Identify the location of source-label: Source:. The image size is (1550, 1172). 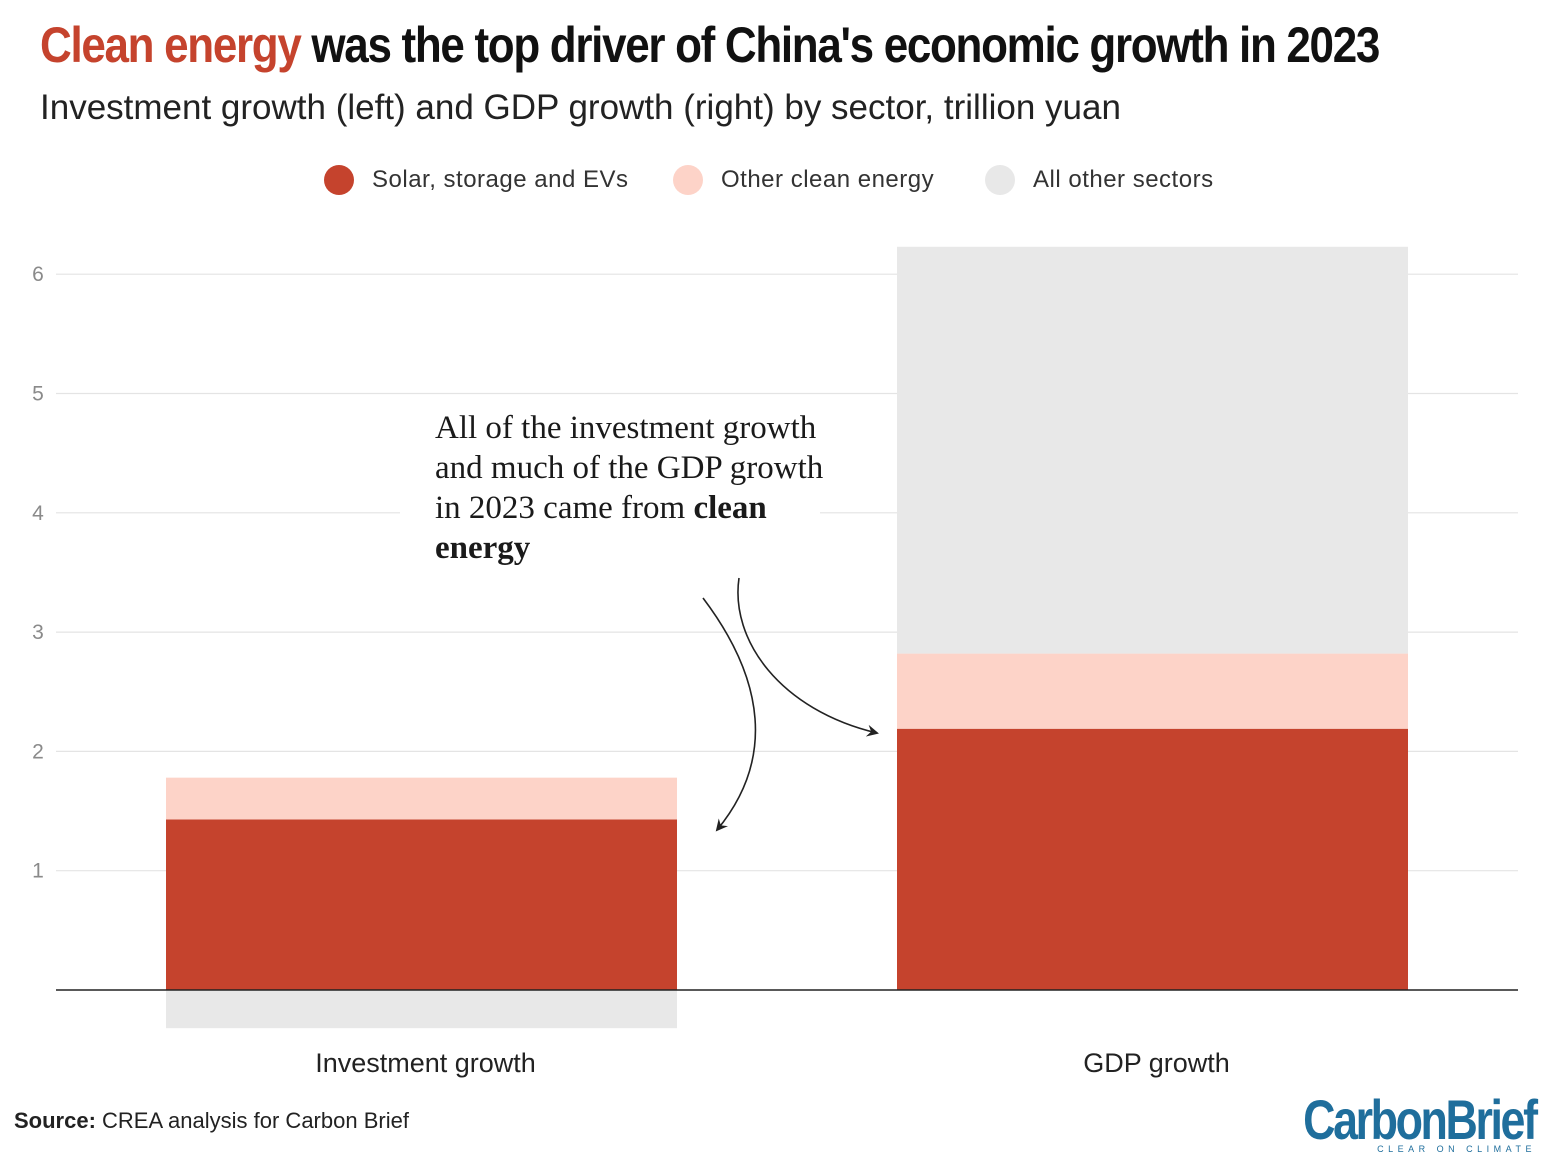
(55, 1120).